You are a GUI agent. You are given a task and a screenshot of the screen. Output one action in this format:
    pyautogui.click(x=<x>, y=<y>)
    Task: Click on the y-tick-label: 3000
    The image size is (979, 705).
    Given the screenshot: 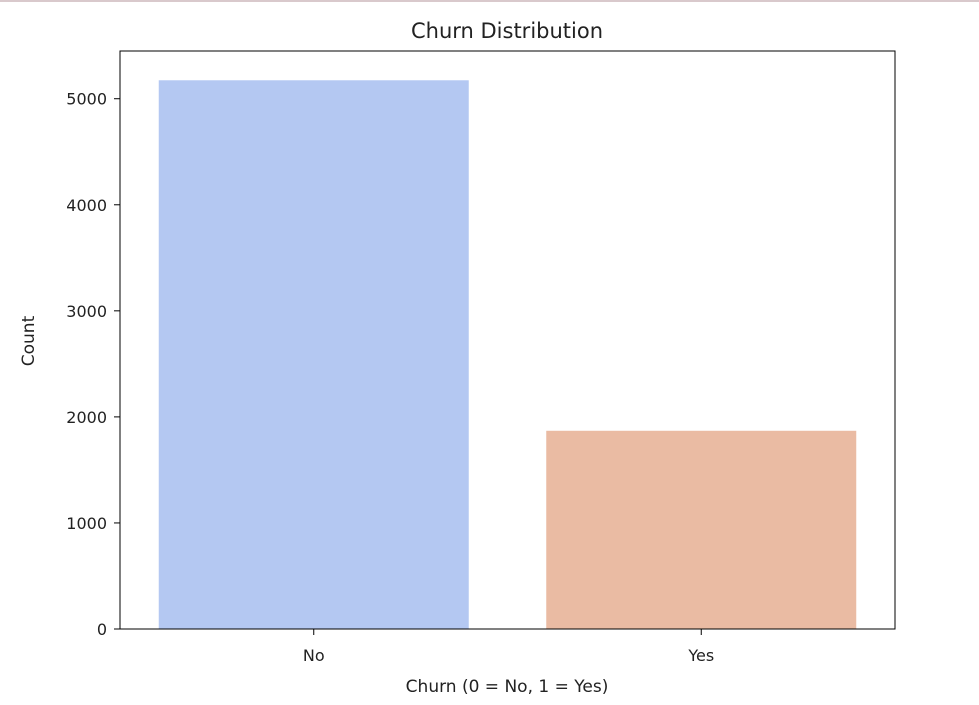 What is the action you would take?
    pyautogui.click(x=86, y=311)
    